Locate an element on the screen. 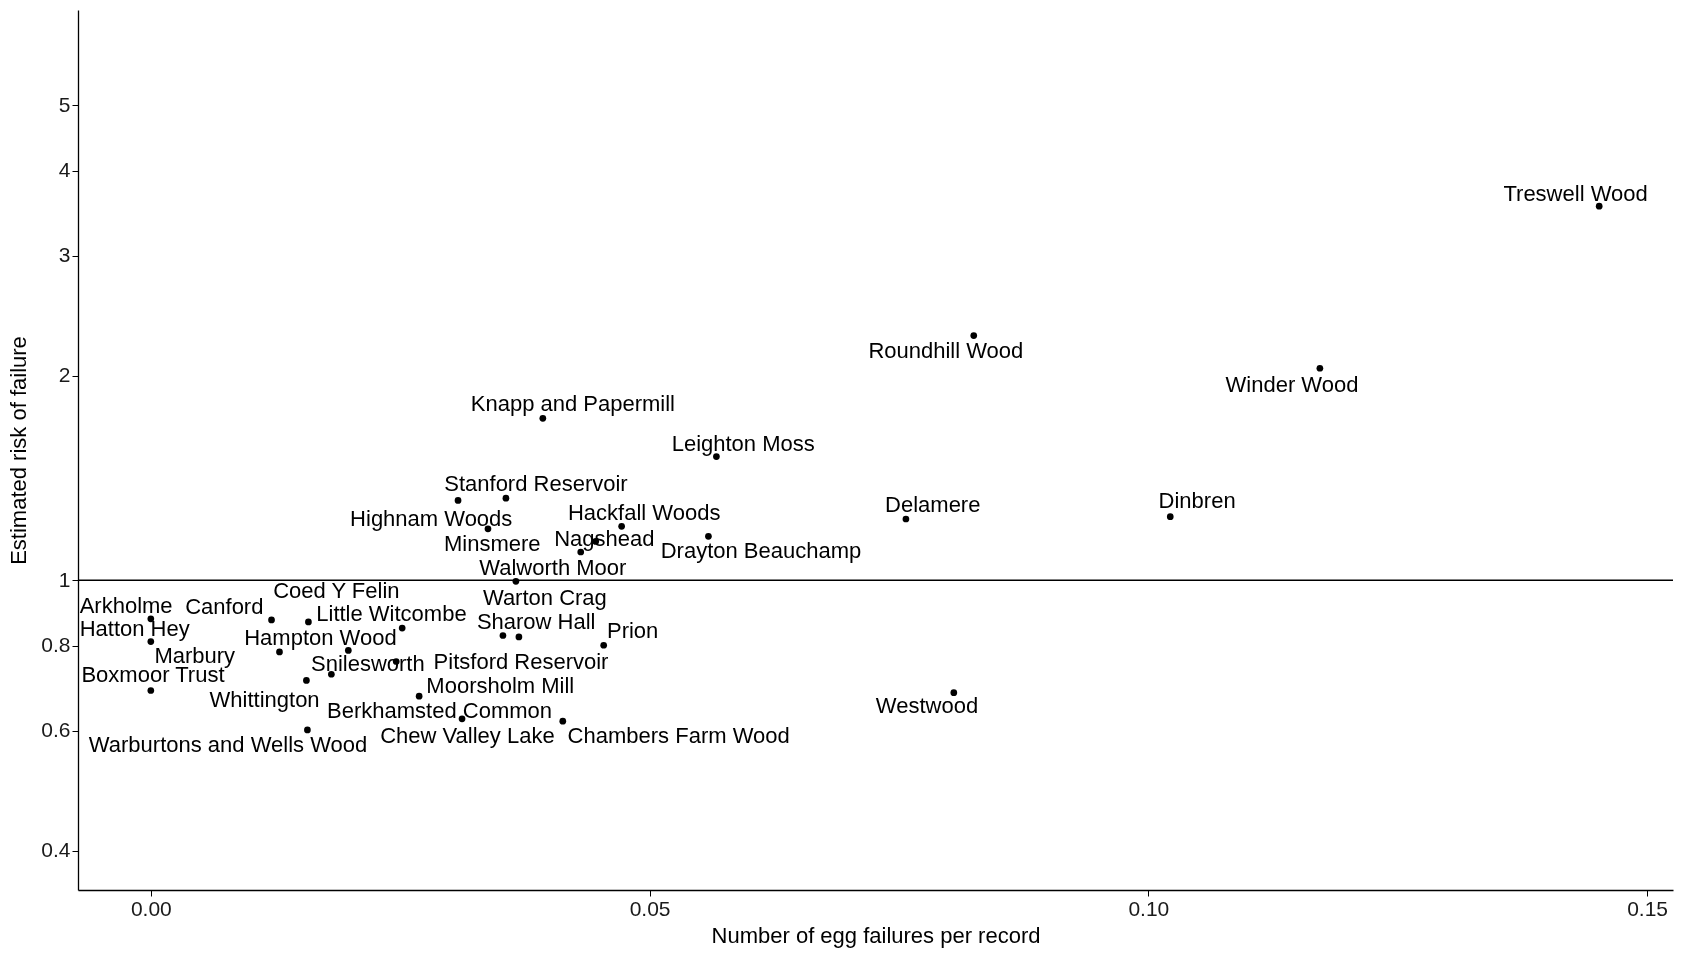 The image size is (1683, 955). y-axis-title: Estimated risk of failure is located at coordinates (19, 450).